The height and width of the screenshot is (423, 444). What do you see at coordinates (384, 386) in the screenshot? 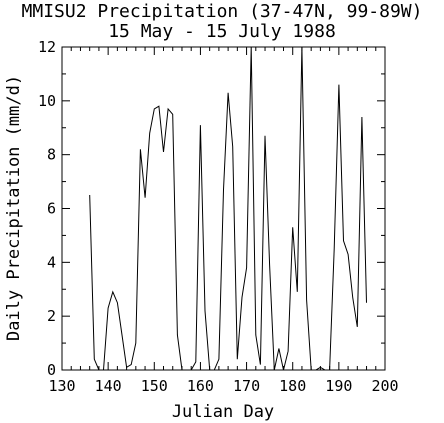
I see `x-tick-label: 200` at bounding box center [384, 386].